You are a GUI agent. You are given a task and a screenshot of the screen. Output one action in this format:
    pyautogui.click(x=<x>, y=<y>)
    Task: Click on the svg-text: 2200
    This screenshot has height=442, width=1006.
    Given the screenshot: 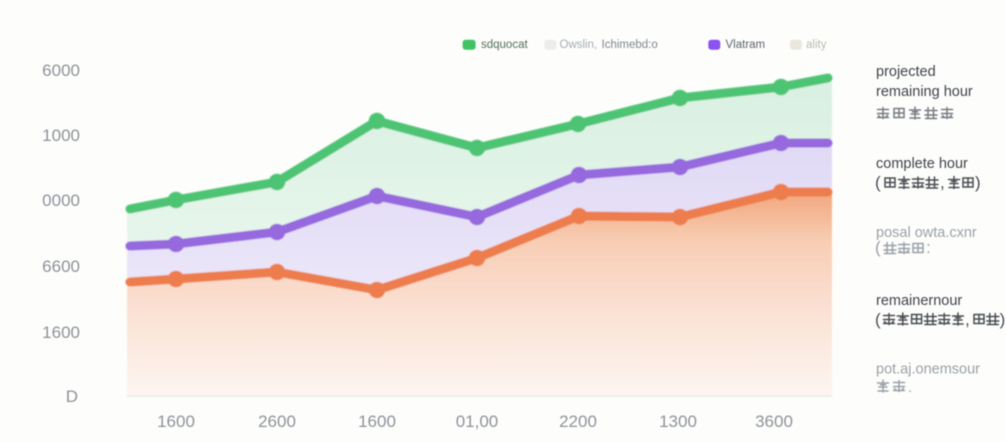 What is the action you would take?
    pyautogui.click(x=578, y=421)
    